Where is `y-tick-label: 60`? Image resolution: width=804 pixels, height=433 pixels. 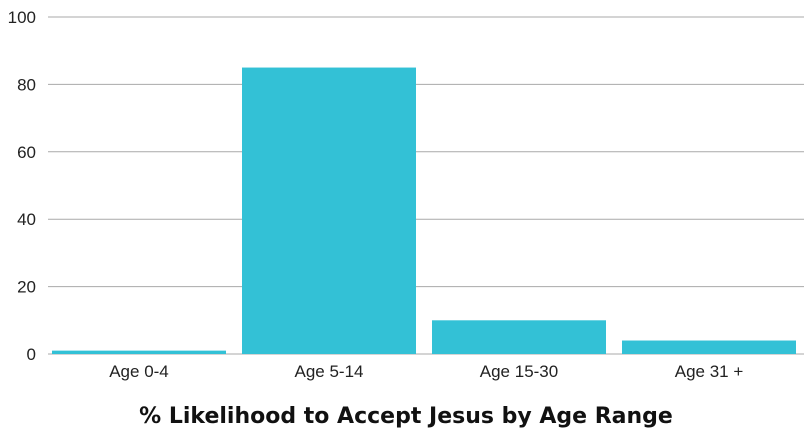
y-tick-label: 60 is located at coordinates (26, 152).